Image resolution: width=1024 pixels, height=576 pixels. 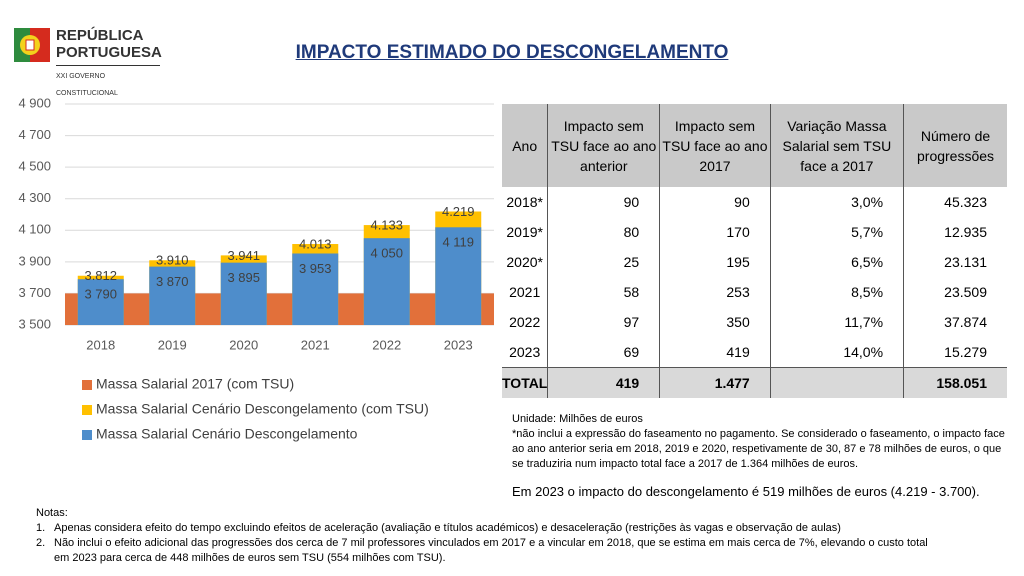 What do you see at coordinates (172, 344) in the screenshot?
I see `x-tick-label: 2019` at bounding box center [172, 344].